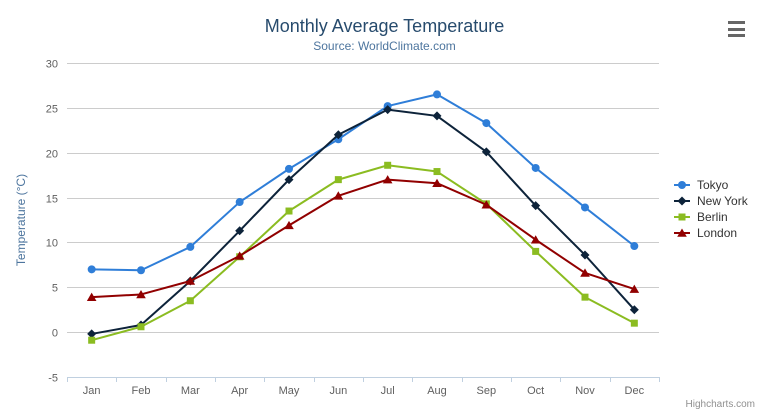 The height and width of the screenshot is (416, 769). What do you see at coordinates (717, 233) in the screenshot?
I see `legend-label: London` at bounding box center [717, 233].